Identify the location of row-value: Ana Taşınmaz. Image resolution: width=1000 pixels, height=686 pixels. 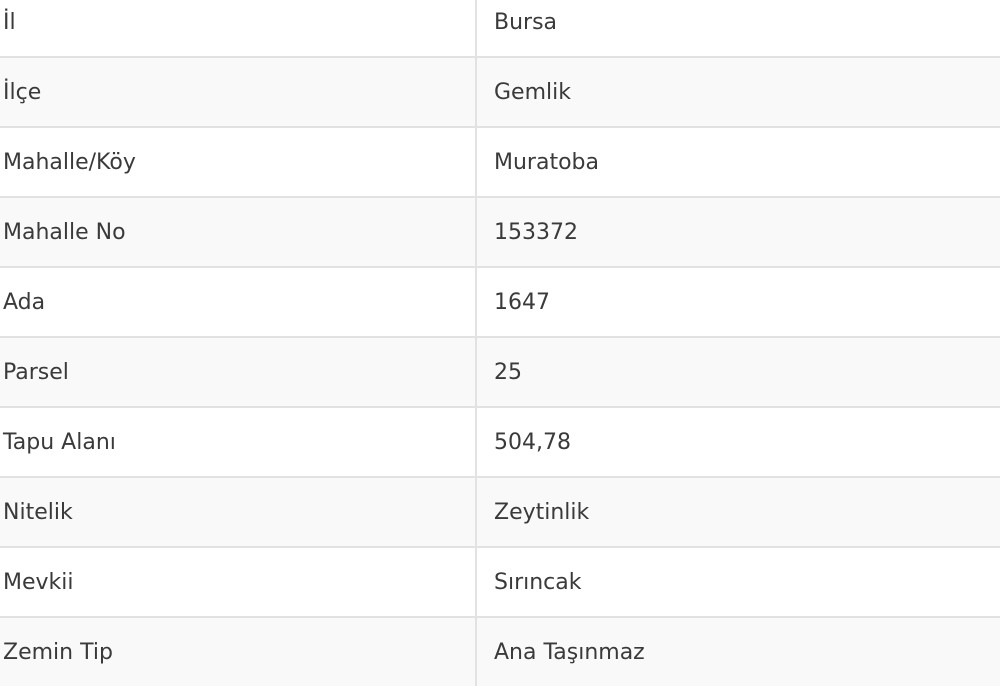
(738, 651).